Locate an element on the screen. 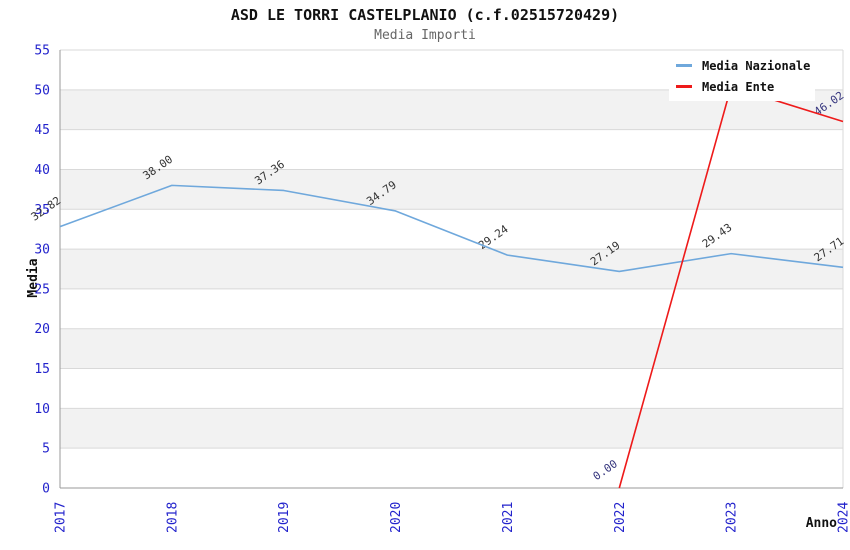 This screenshot has width=850, height=550. legend: Media Nazionale Media Ente is located at coordinates (742, 76).